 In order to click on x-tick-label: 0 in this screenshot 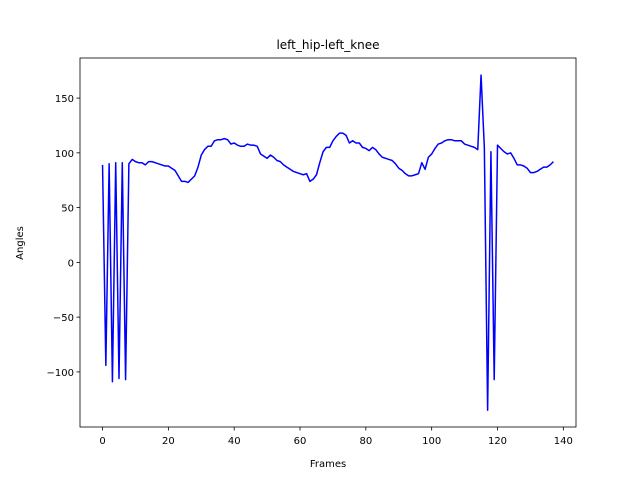, I will do `click(102, 441)`.